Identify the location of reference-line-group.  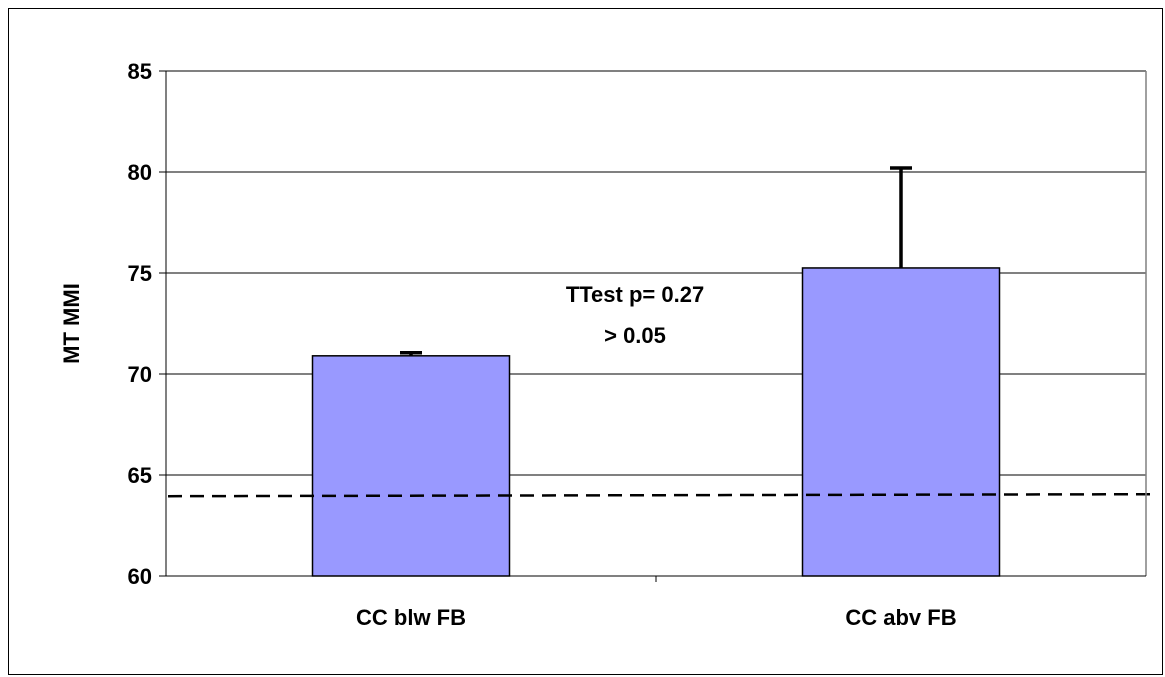
(662, 495).